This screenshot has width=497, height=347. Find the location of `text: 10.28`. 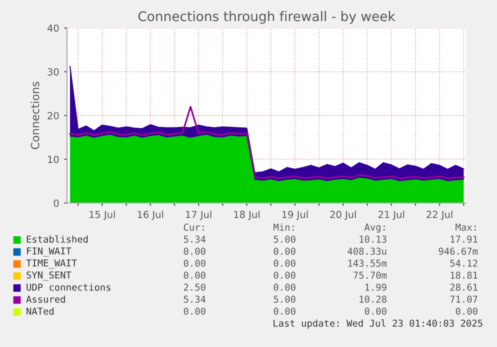

text: 10.28 is located at coordinates (373, 299).